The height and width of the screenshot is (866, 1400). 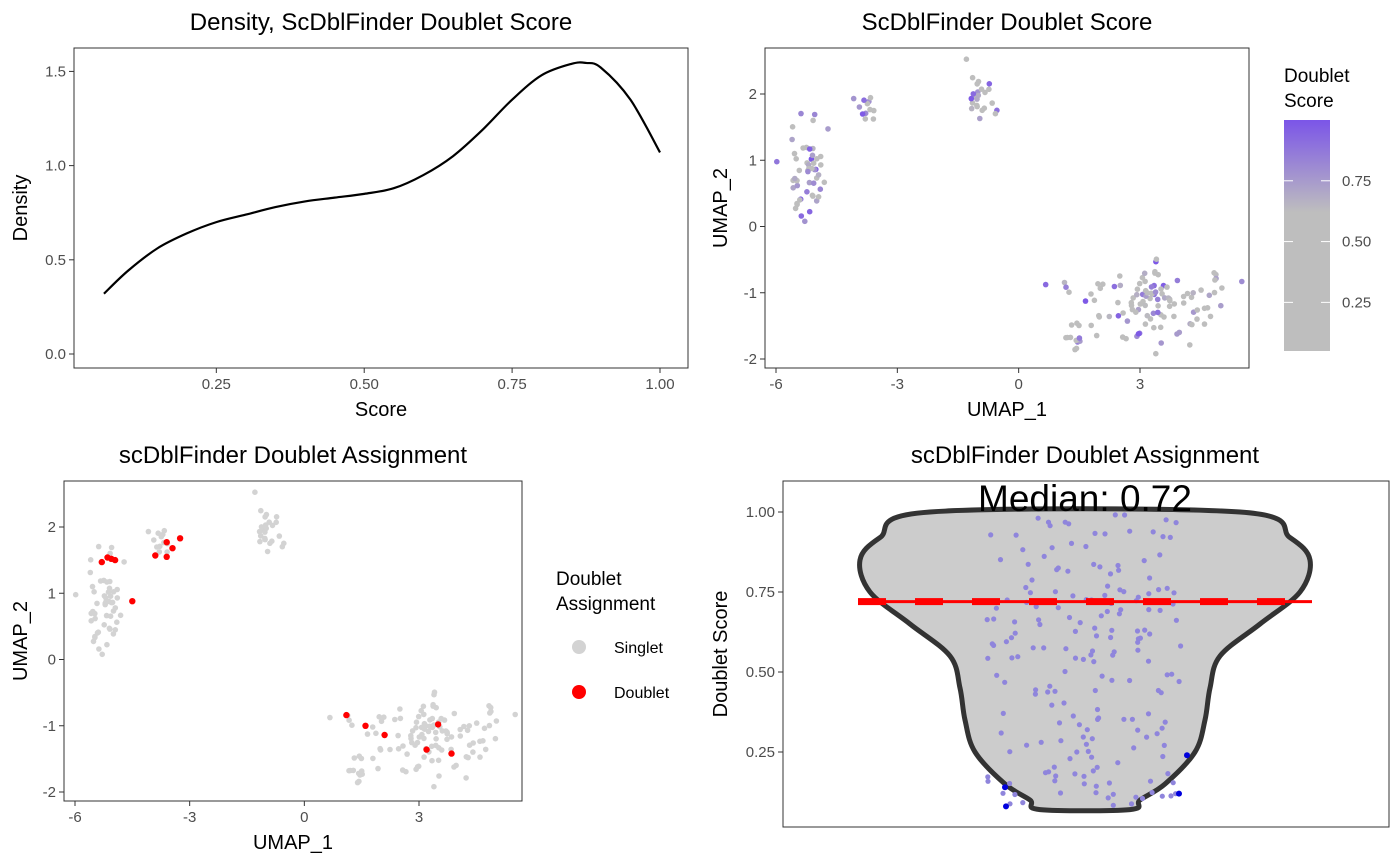 What do you see at coordinates (754, 227) in the screenshot?
I see `umap-score-y-ticks: -2 -1 0 1 2` at bounding box center [754, 227].